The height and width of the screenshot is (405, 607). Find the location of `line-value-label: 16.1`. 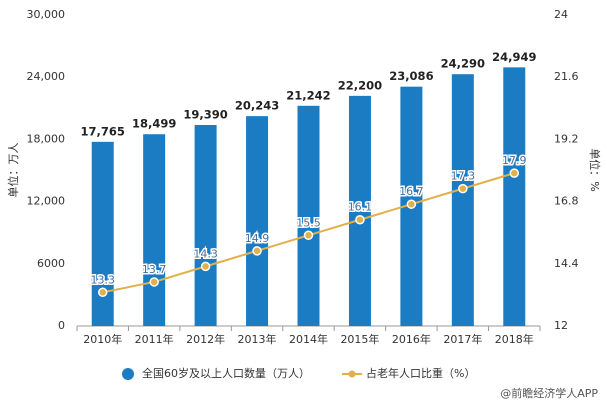

line-value-label: 16.1 is located at coordinates (360, 207).